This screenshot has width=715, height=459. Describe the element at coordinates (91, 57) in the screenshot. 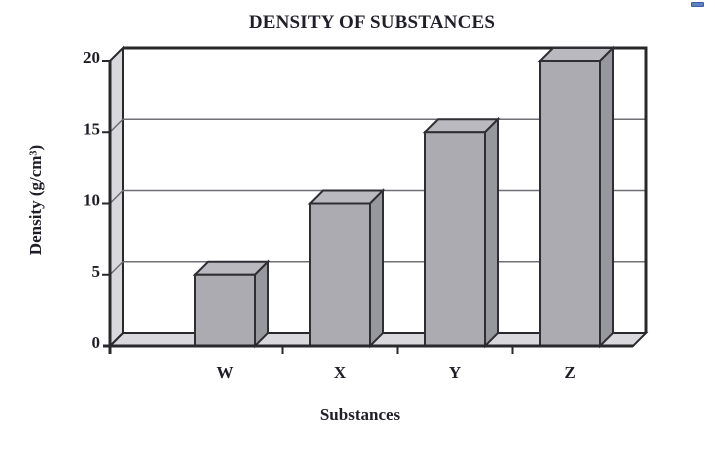

I see `y-tick-label-20: 20` at that location.